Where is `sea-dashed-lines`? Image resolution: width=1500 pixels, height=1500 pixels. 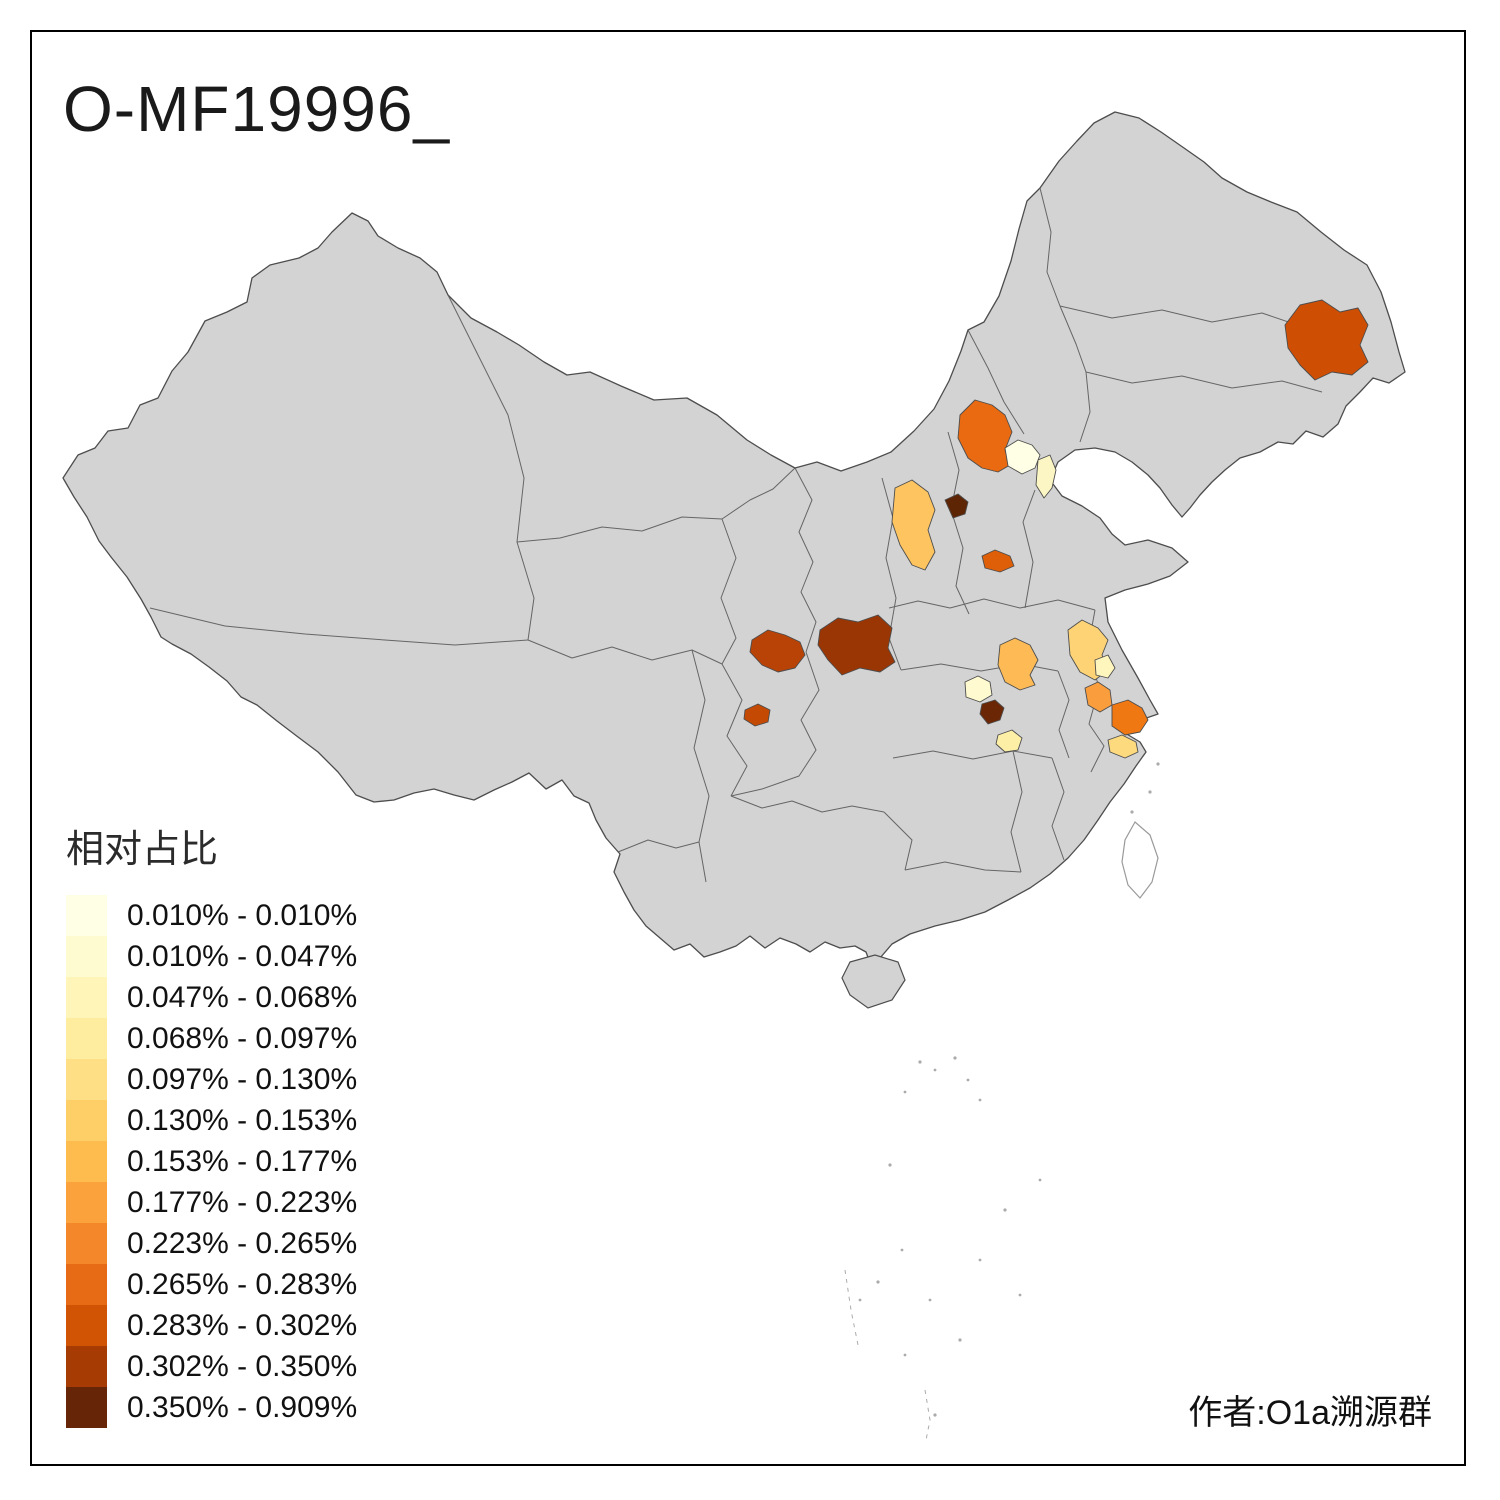
sea-dashed-lines is located at coordinates (887, 1355).